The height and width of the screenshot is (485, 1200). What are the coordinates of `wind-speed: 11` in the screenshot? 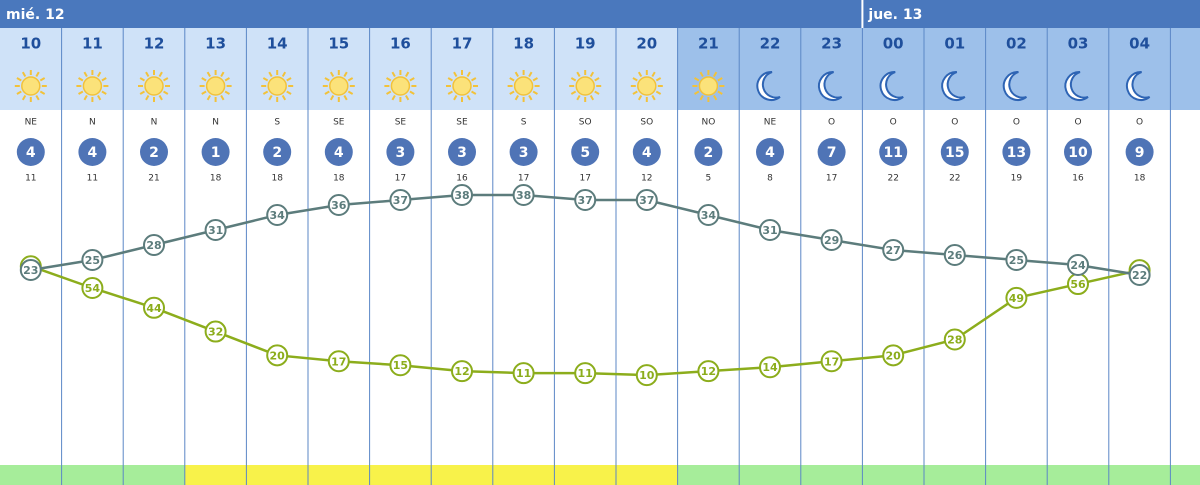 It's located at (892, 153).